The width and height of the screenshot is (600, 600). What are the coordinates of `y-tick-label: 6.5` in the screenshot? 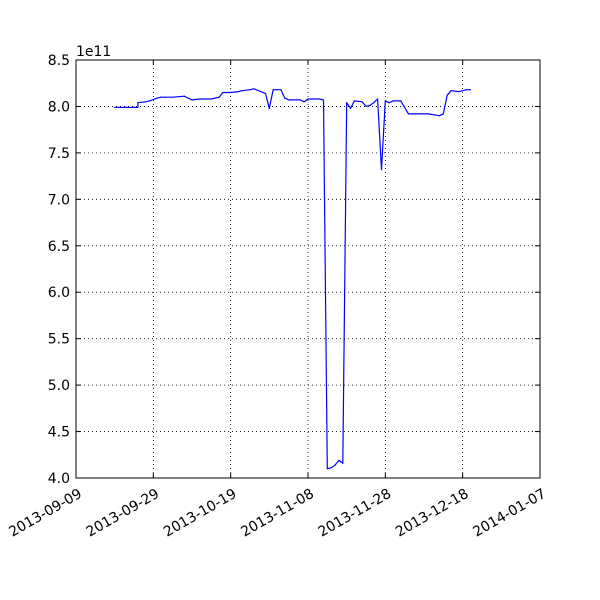 It's located at (59, 247).